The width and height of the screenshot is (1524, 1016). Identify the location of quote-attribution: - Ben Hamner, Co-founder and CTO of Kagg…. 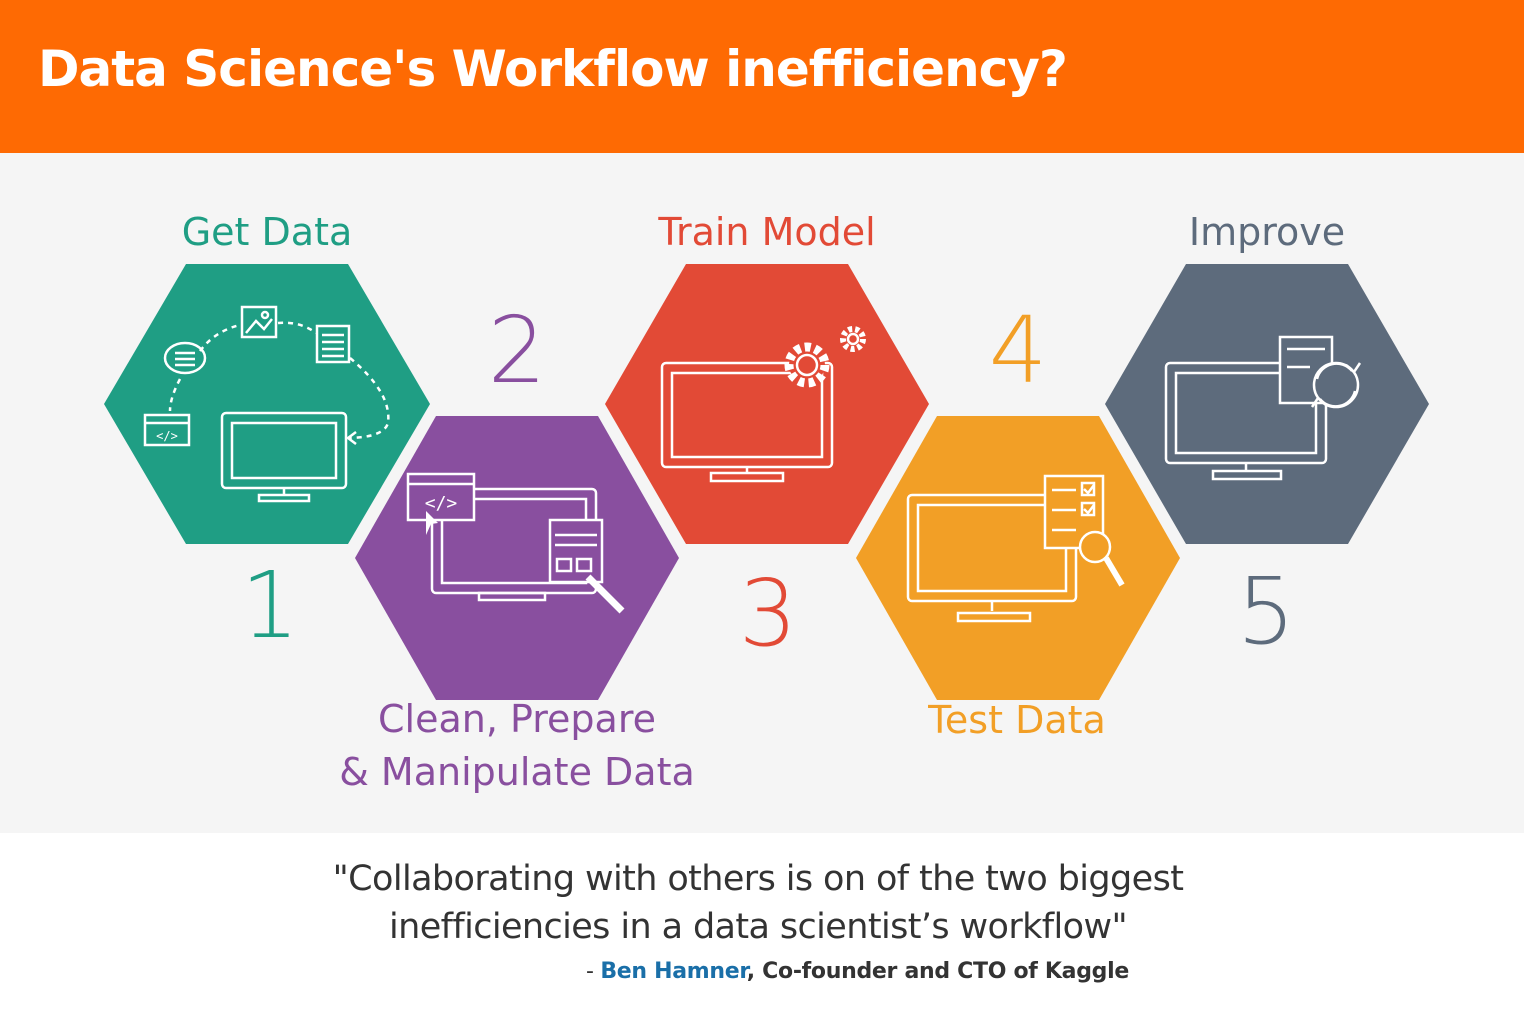
(857, 971).